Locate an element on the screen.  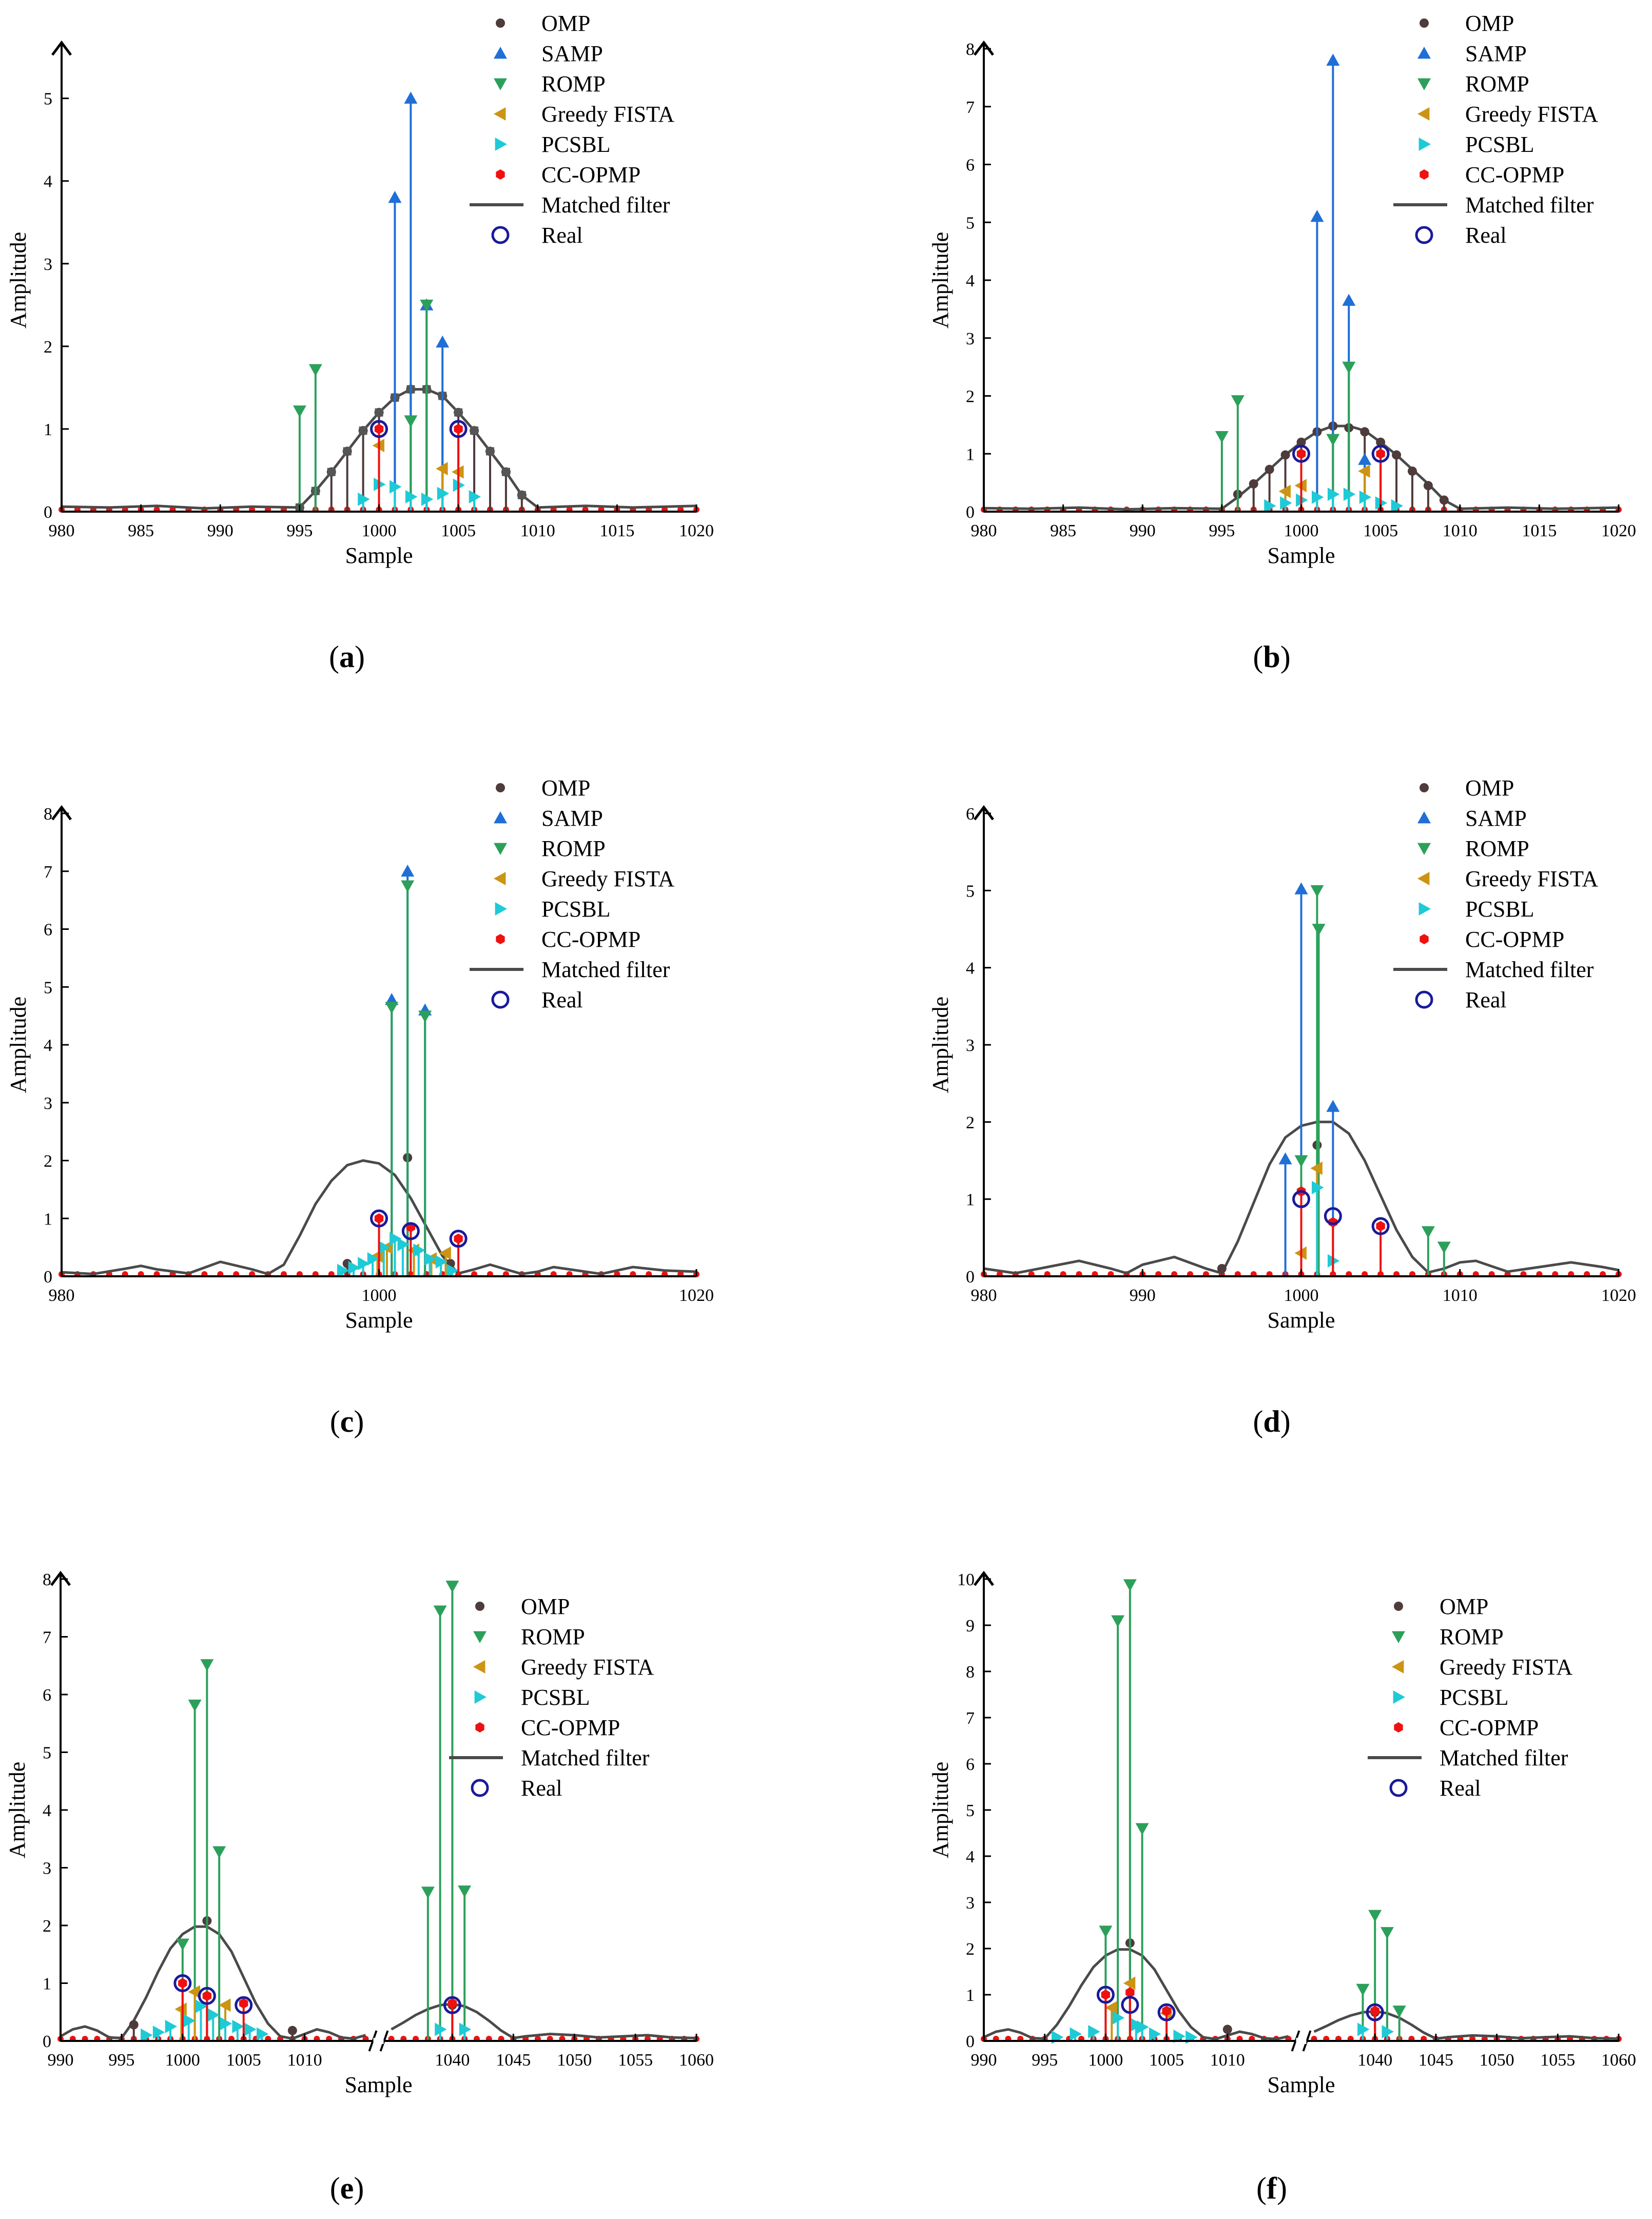
x-tick-label: 1040 is located at coordinates (452, 2060).